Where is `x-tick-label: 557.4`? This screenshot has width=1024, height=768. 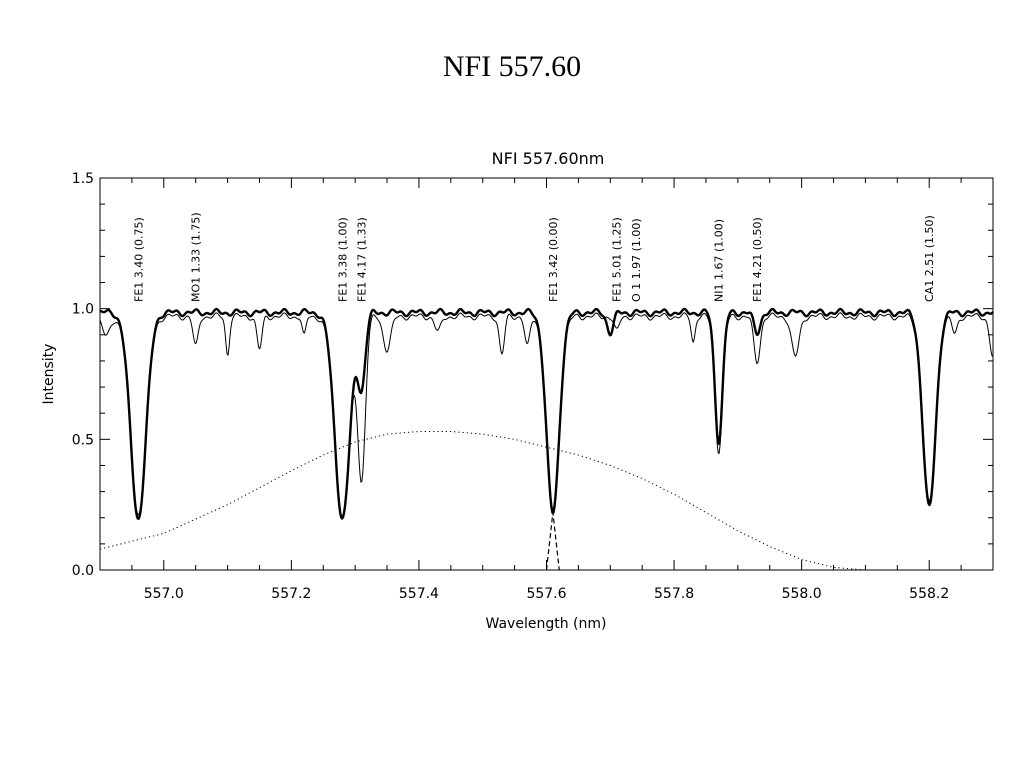 x-tick-label: 557.4 is located at coordinates (419, 594).